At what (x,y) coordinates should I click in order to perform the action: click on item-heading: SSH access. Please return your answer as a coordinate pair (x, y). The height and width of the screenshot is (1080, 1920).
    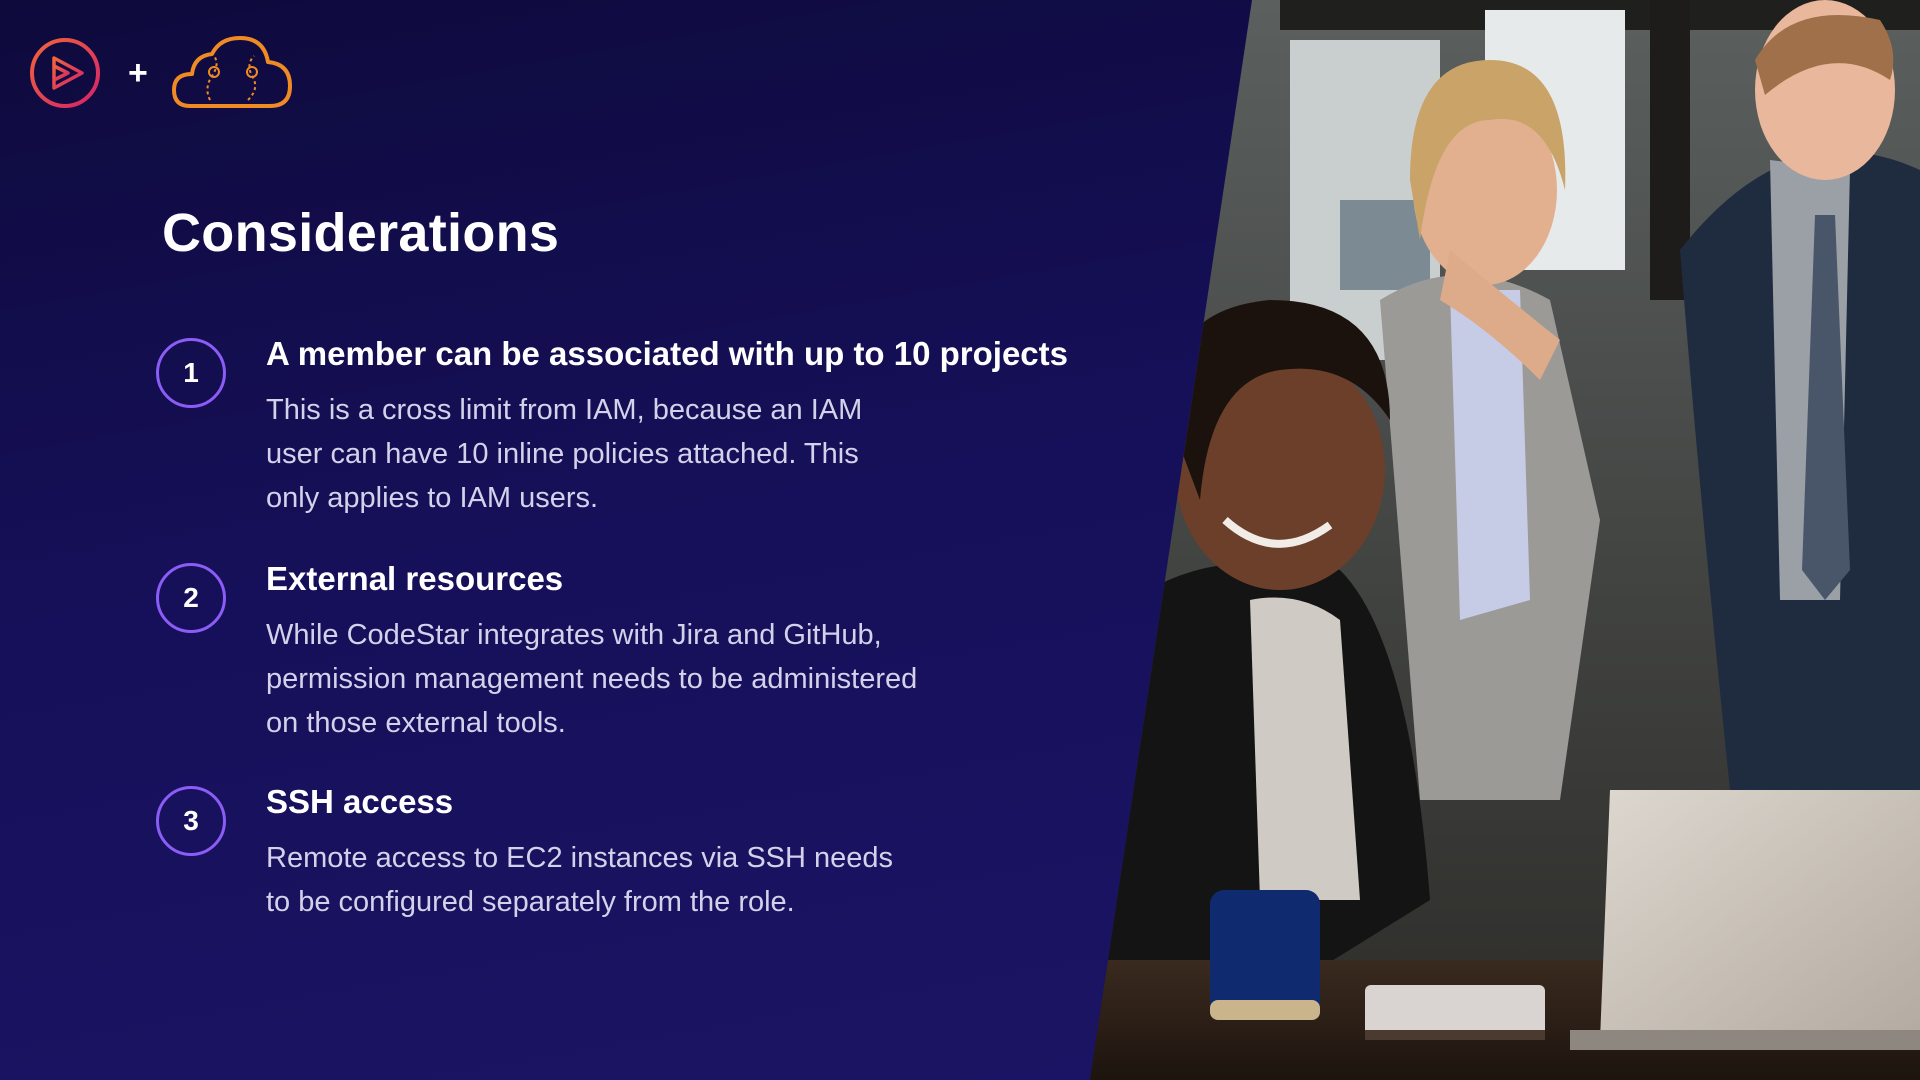
    Looking at the image, I should click on (360, 801).